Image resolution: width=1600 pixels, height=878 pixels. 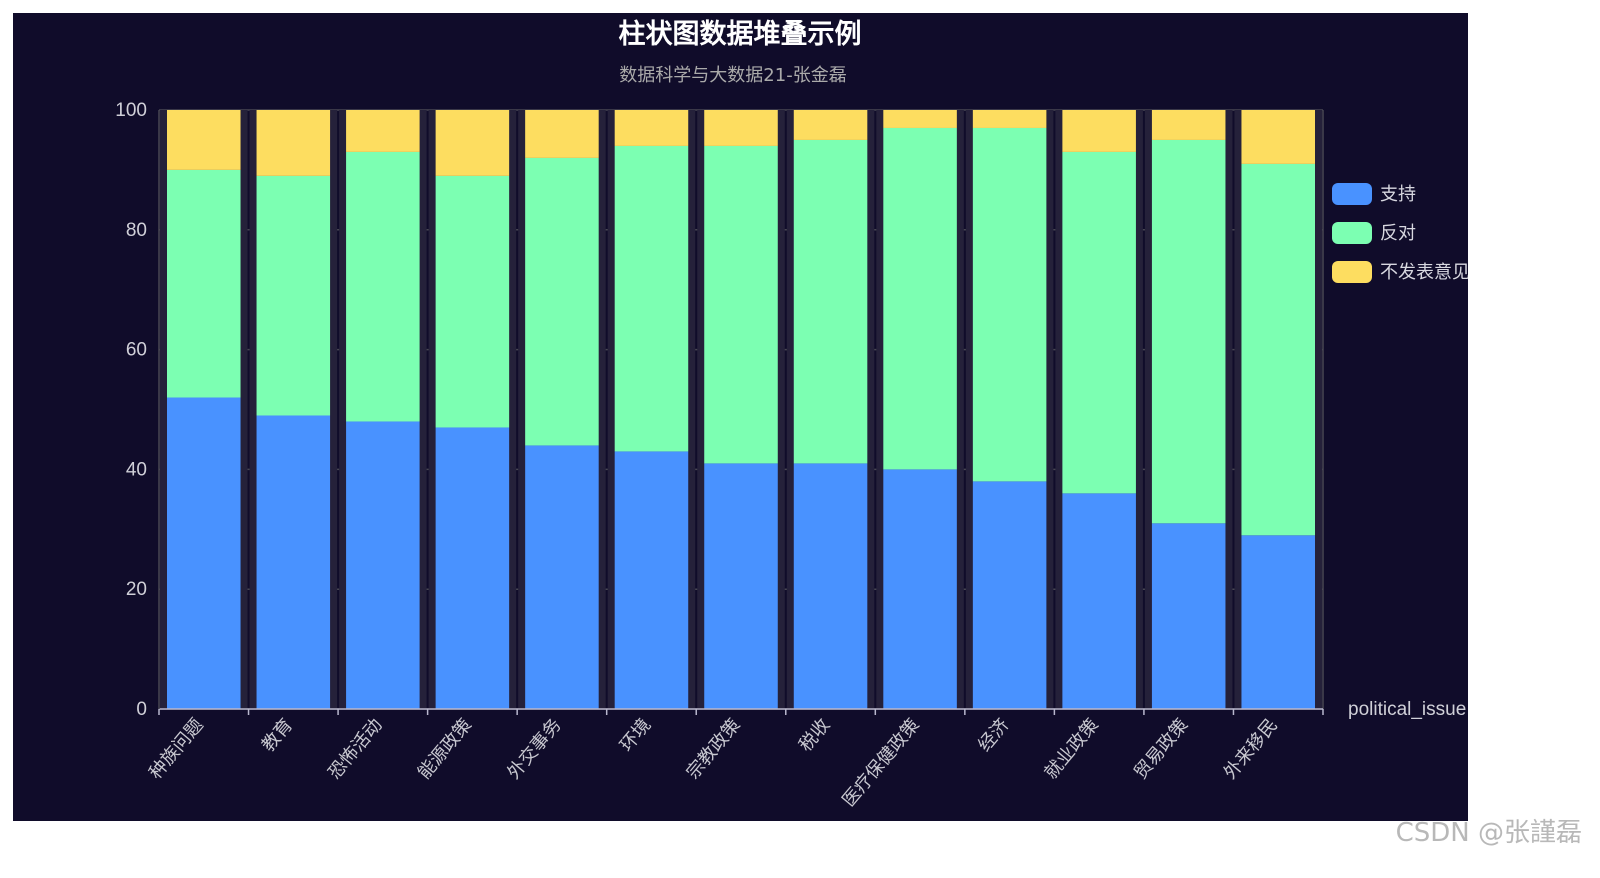 I want to click on x-tick-label: 税收, so click(x=814, y=735).